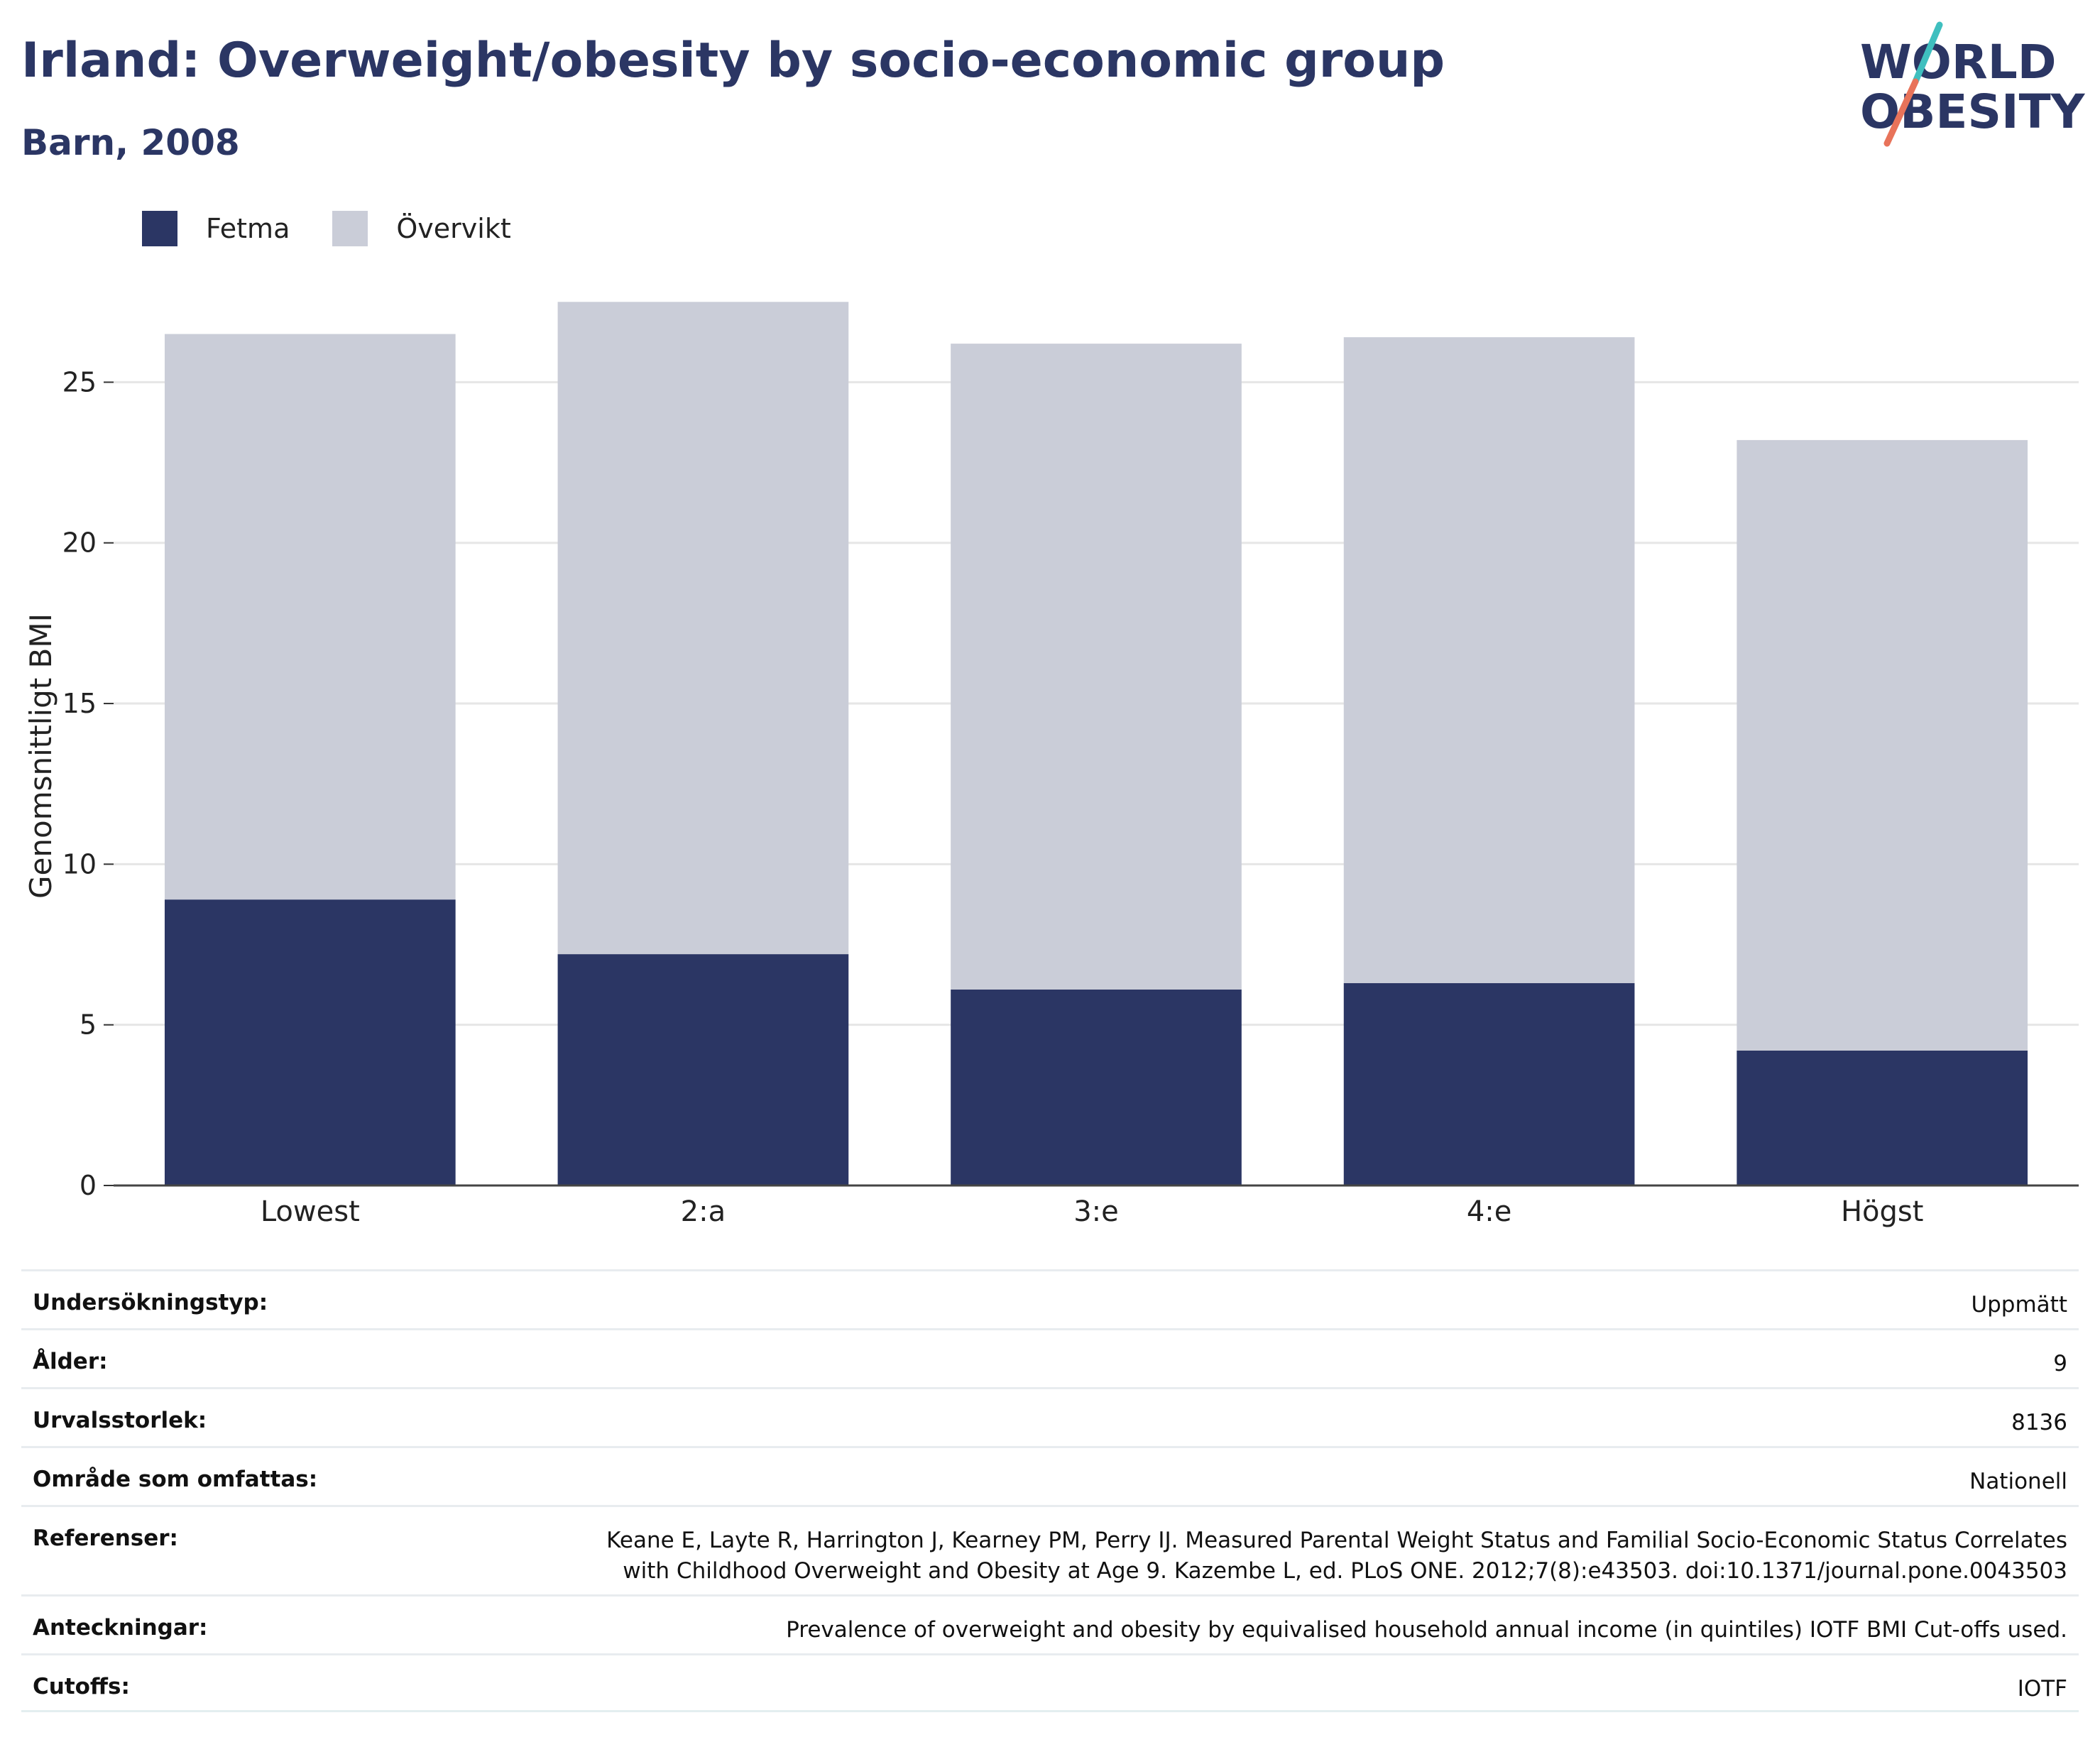  I want to click on x-tick-label: Högst, so click(1882, 1211).